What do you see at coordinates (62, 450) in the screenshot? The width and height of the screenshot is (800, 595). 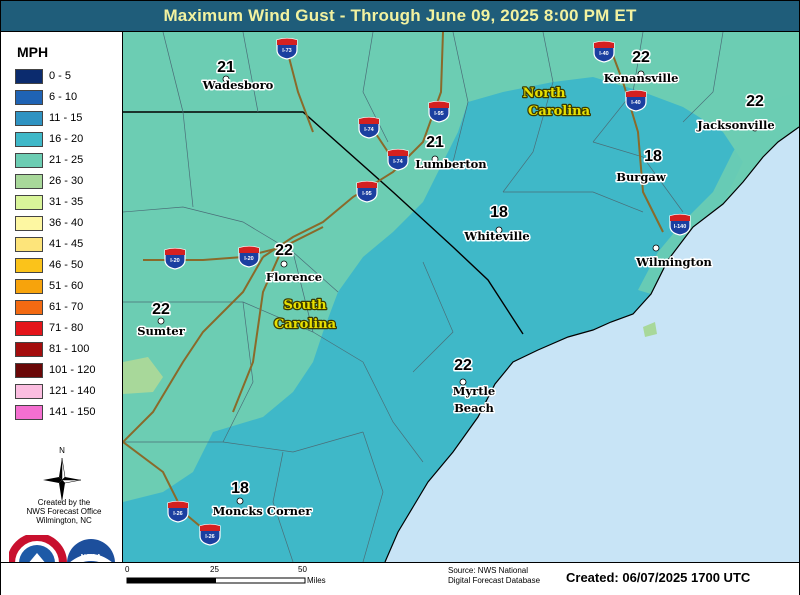 I see `north-label: N` at bounding box center [62, 450].